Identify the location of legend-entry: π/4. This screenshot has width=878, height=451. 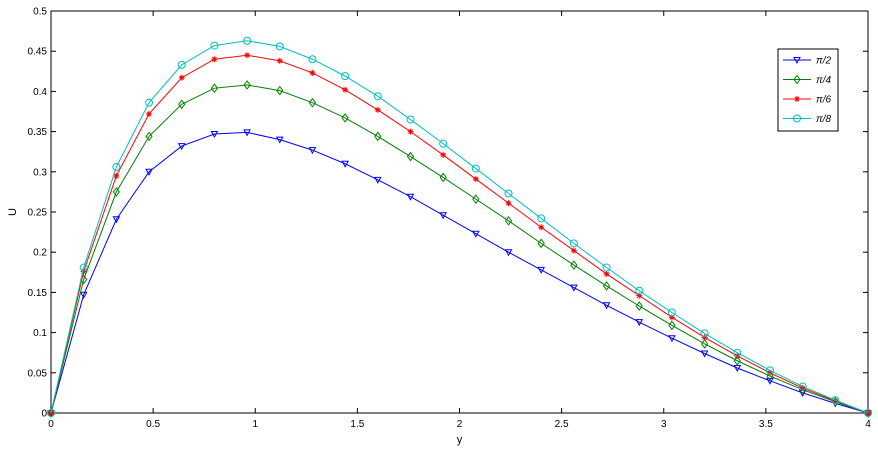
(807, 80).